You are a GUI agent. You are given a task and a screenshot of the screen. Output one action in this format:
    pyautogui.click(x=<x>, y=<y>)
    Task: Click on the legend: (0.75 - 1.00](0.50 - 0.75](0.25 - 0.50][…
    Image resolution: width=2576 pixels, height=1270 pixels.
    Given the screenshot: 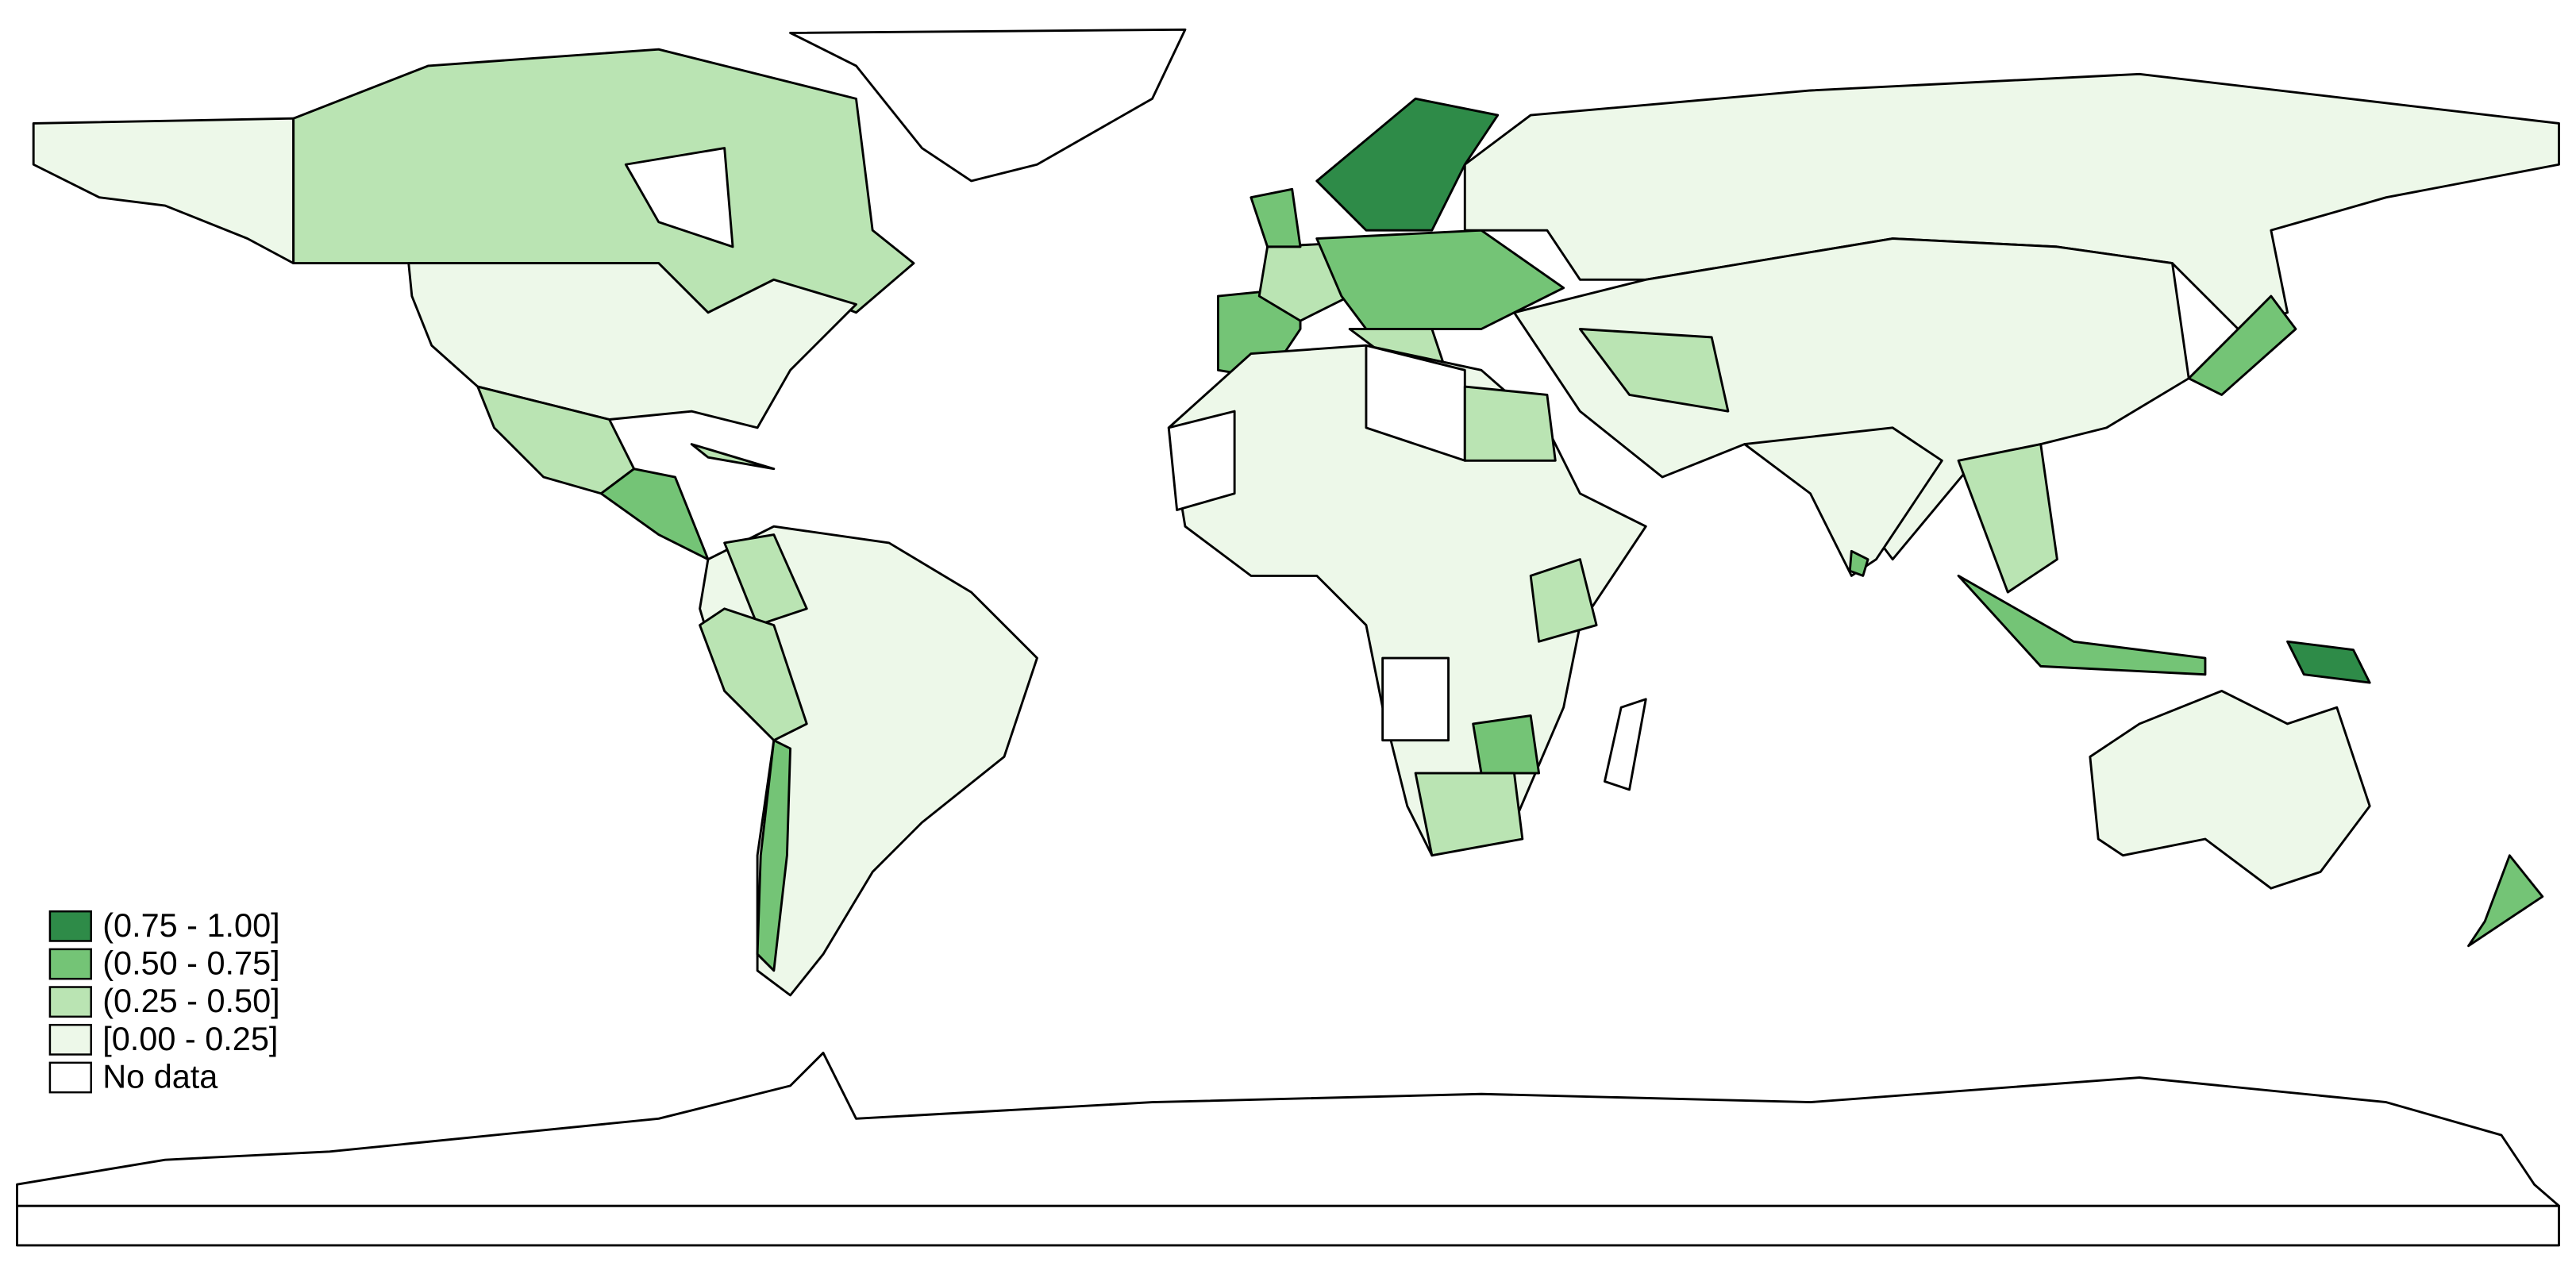 What is the action you would take?
    pyautogui.click(x=164, y=1000)
    